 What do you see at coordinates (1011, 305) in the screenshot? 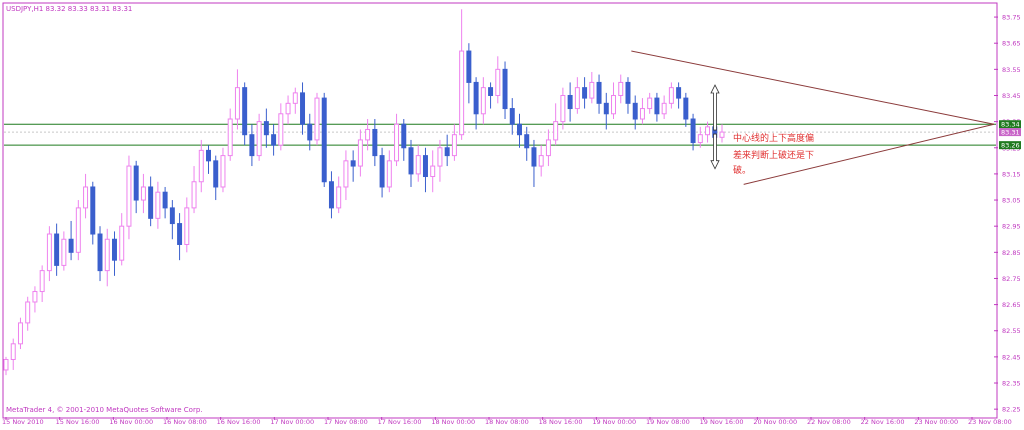
I see `y-tick-label: 82.65` at bounding box center [1011, 305].